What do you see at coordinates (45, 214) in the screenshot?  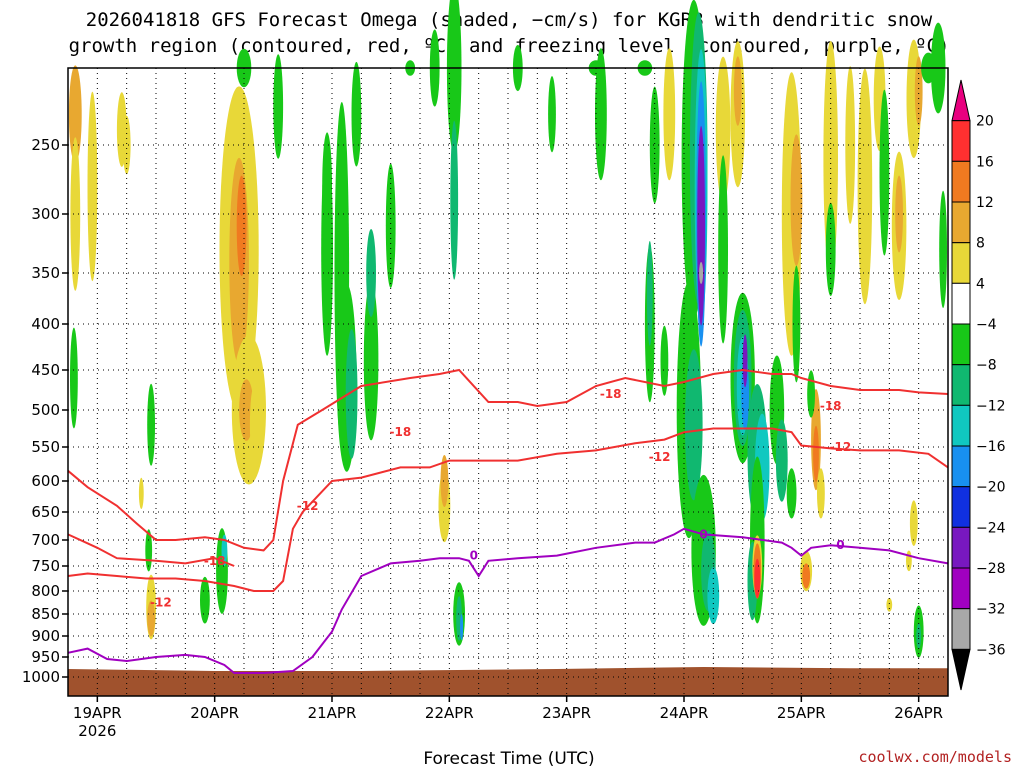 I see `y-tick-label-300: 300` at bounding box center [45, 214].